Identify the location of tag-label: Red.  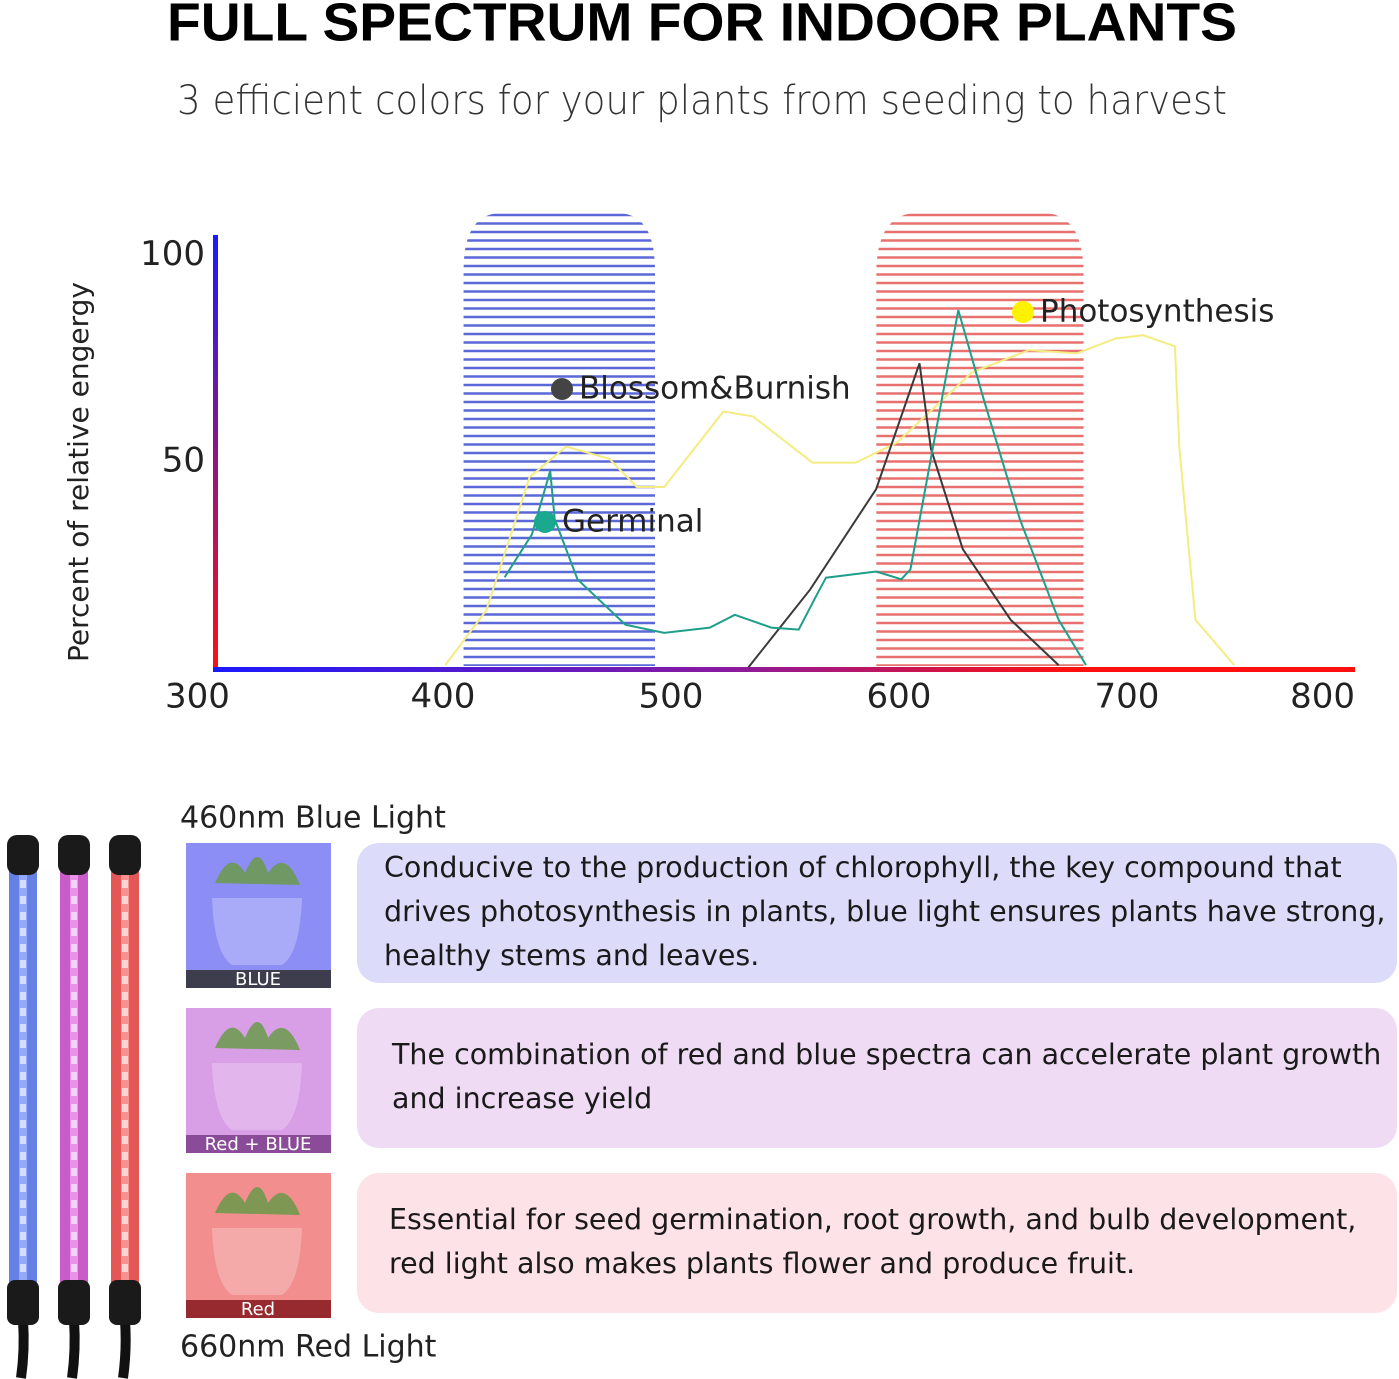
(258, 1309).